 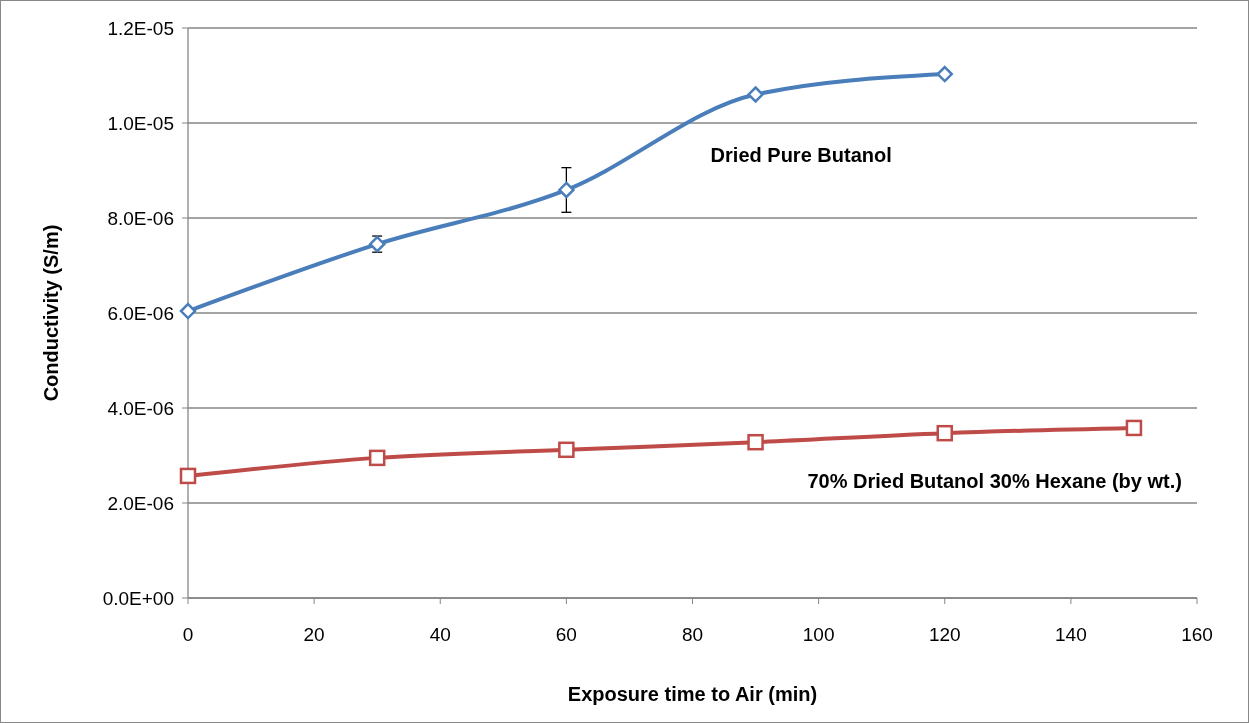 What do you see at coordinates (944, 634) in the screenshot?
I see `x-tick-label: 120` at bounding box center [944, 634].